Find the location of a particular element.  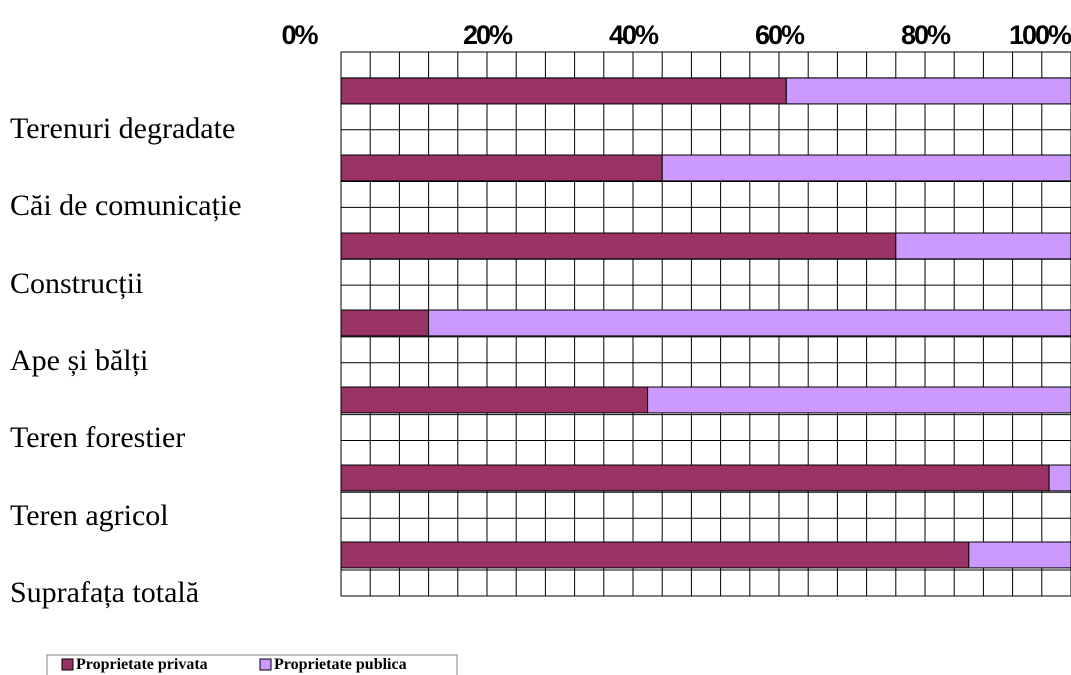

x-tick-label: 20% is located at coordinates (488, 35).